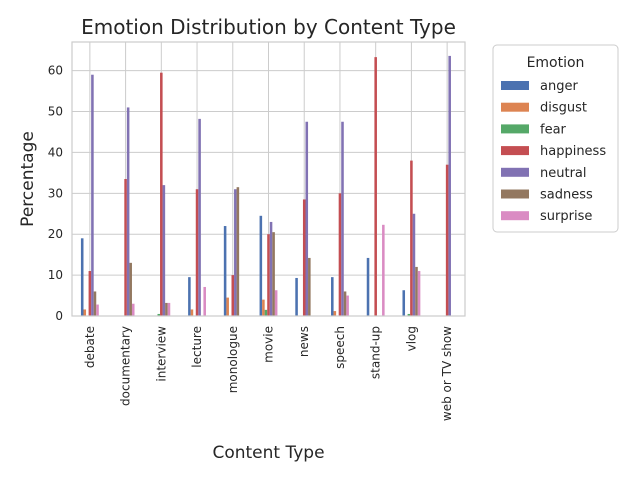 This screenshot has width=640, height=480. Describe the element at coordinates (59, 316) in the screenshot. I see `y-tick-label: 0` at that location.